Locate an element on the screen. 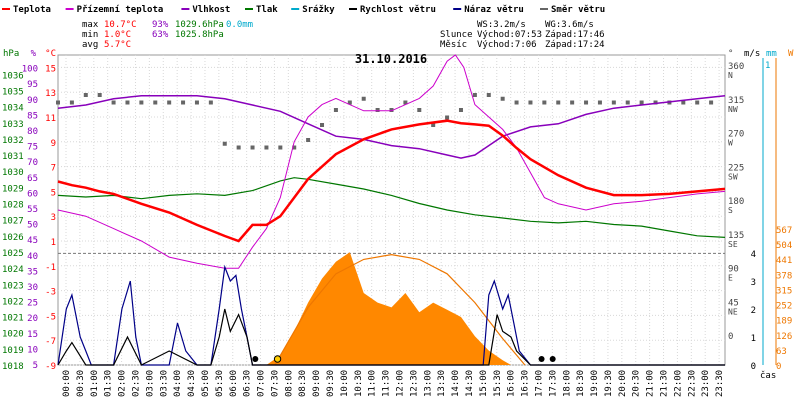  y-tick-humidity: 55 is located at coordinates (32, 210).